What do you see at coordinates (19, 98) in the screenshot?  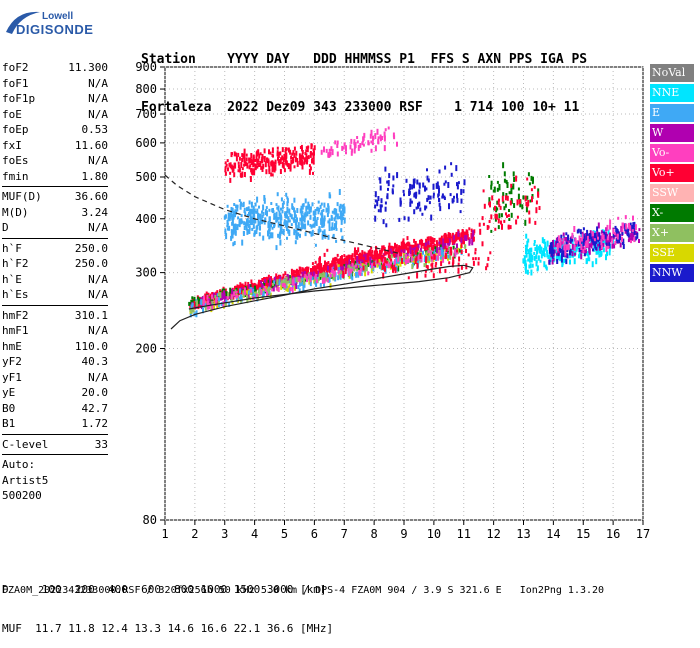 I see `param-name: foF1p` at bounding box center [19, 98].